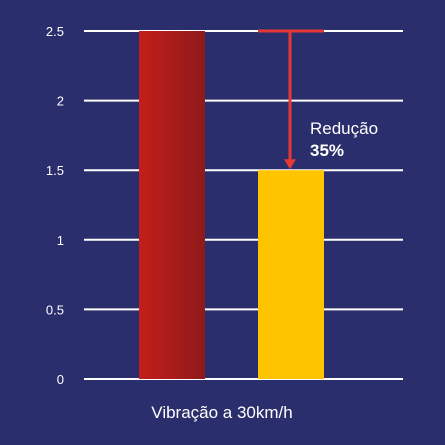 The width and height of the screenshot is (445, 445). I want to click on annotation-value: 35%, so click(327, 150).